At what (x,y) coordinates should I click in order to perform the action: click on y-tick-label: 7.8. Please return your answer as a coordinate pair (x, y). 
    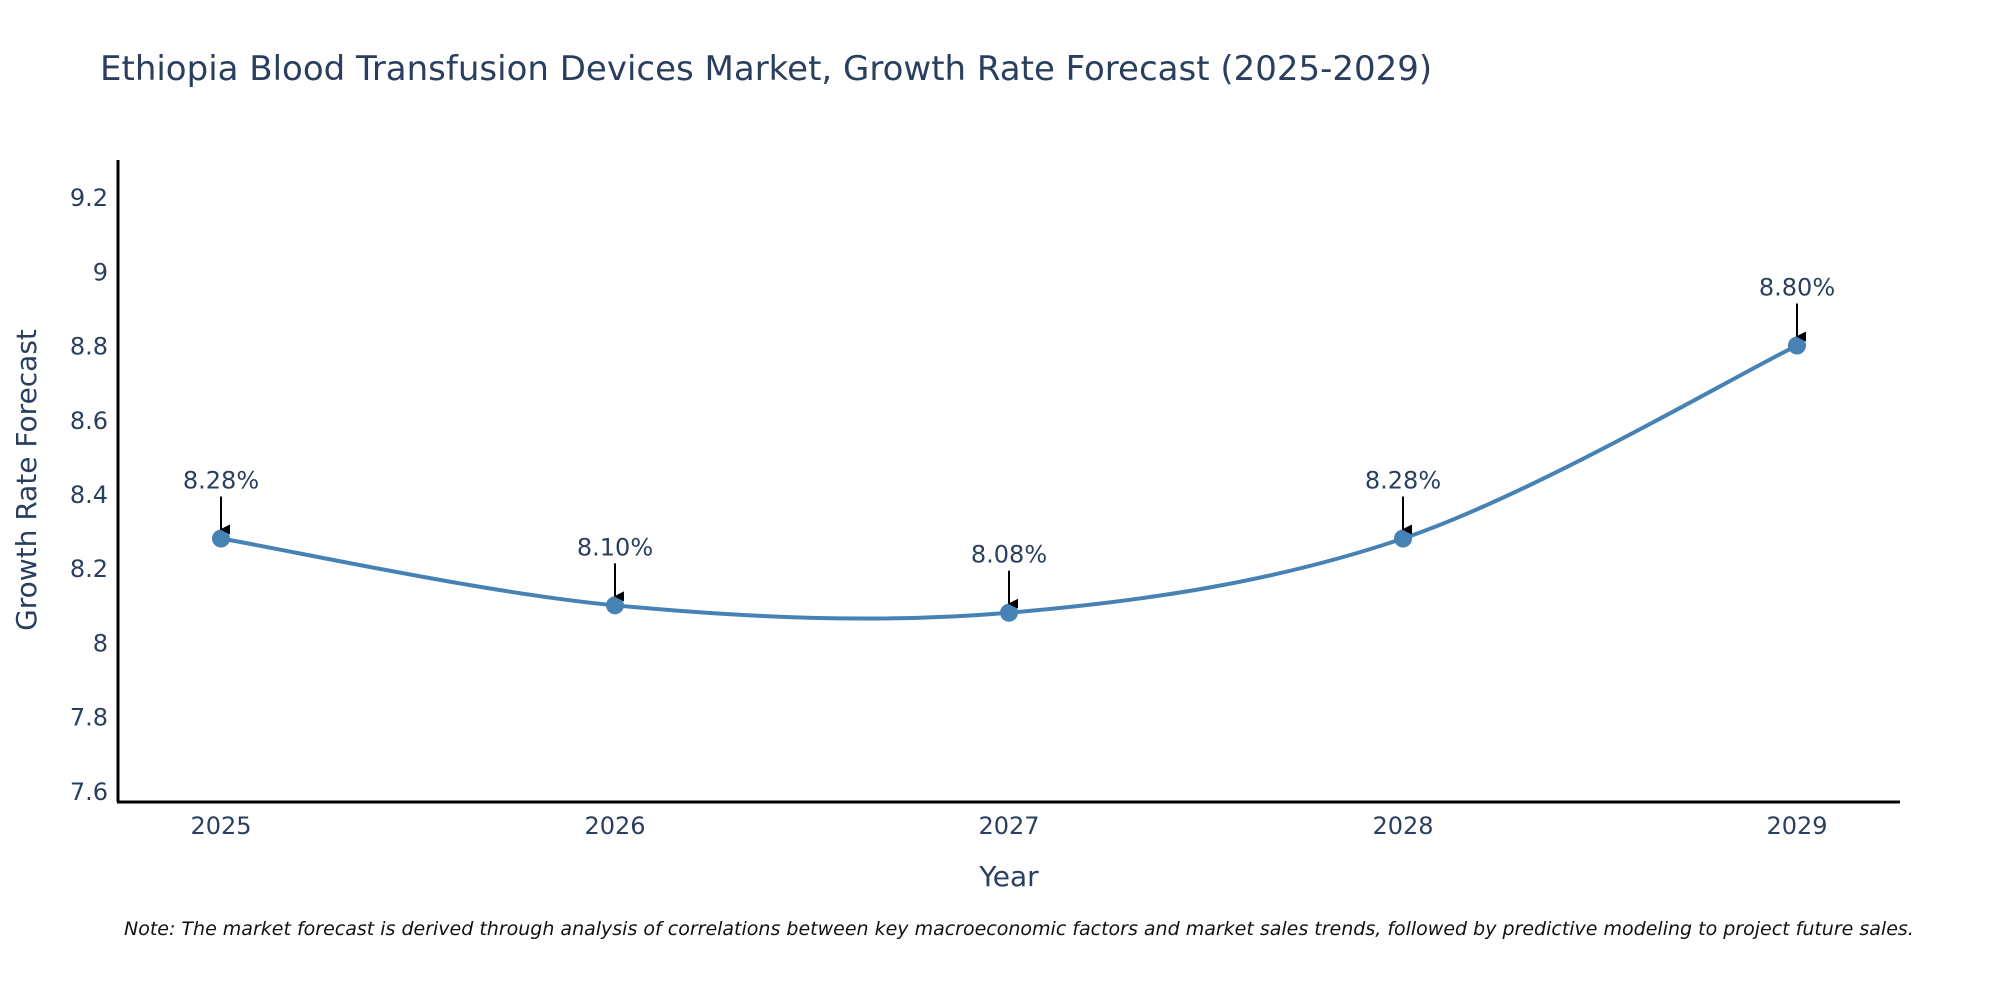
    Looking at the image, I should click on (89, 718).